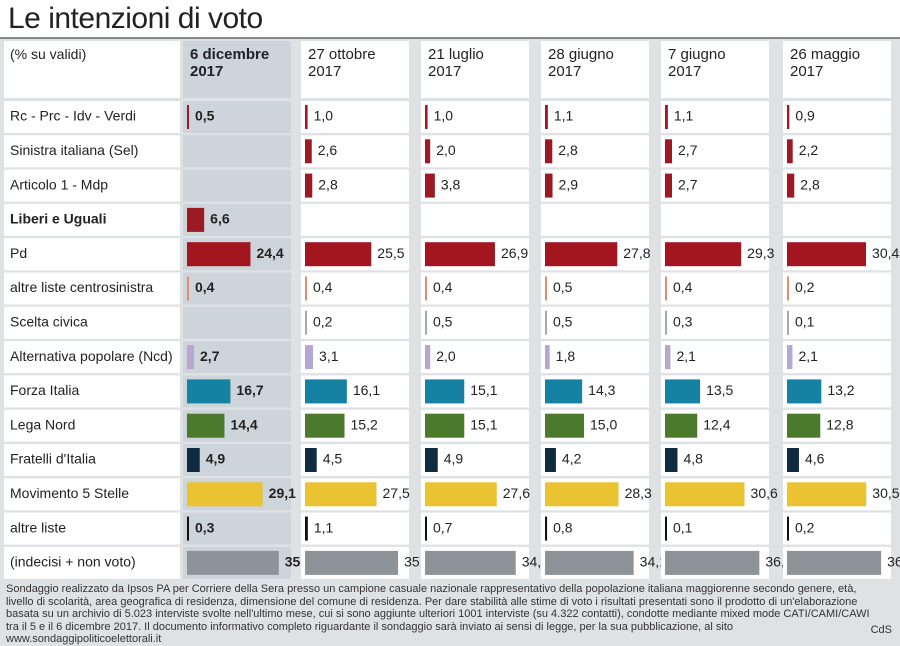 This screenshot has width=900, height=646. Describe the element at coordinates (216, 459) in the screenshot. I see `value-label: 4,9` at that location.